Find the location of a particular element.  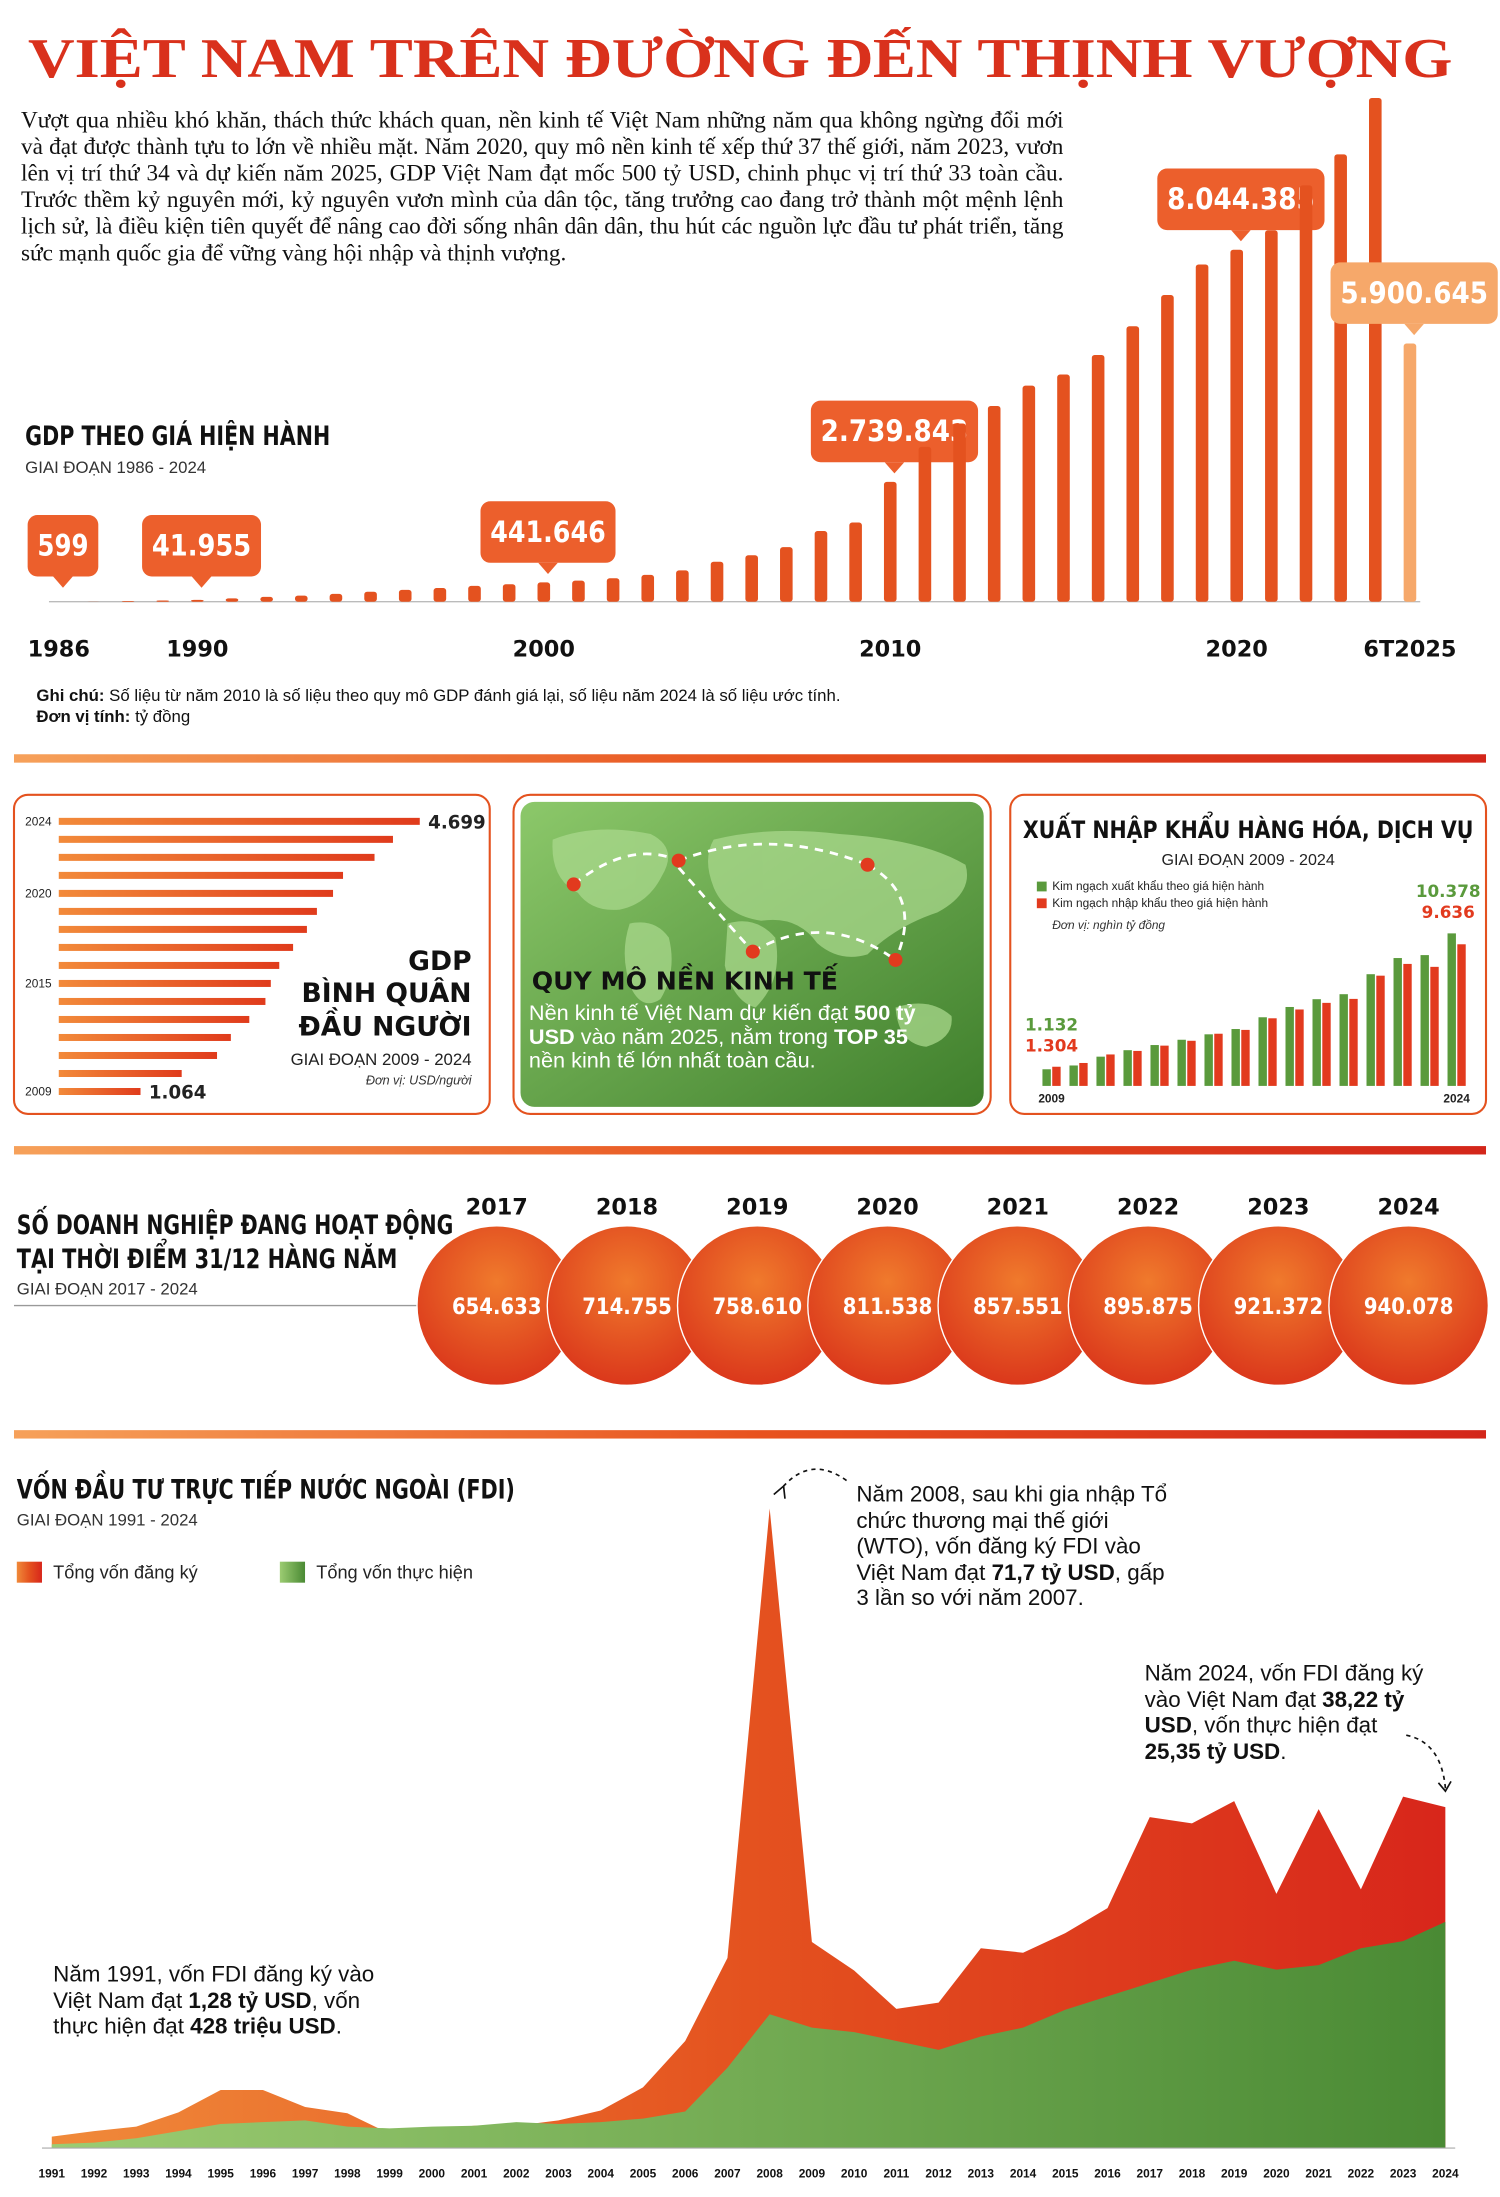

text-run: Đơn vị tính: is located at coordinates (83, 716).